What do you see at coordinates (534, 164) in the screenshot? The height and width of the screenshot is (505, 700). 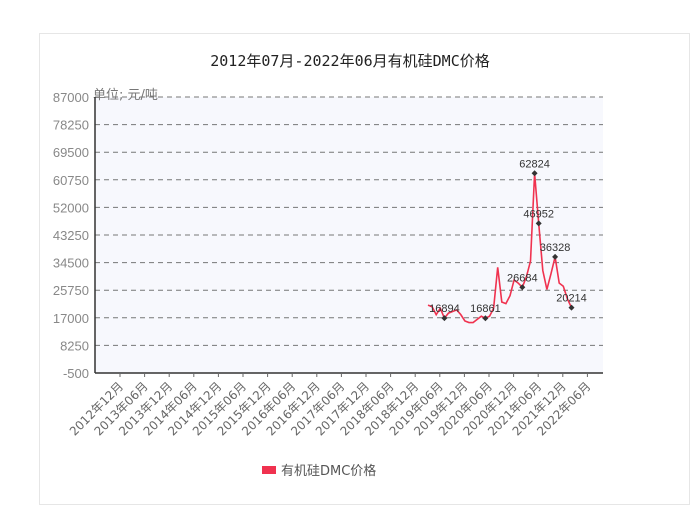 I see `data-point-label: 62824` at bounding box center [534, 164].